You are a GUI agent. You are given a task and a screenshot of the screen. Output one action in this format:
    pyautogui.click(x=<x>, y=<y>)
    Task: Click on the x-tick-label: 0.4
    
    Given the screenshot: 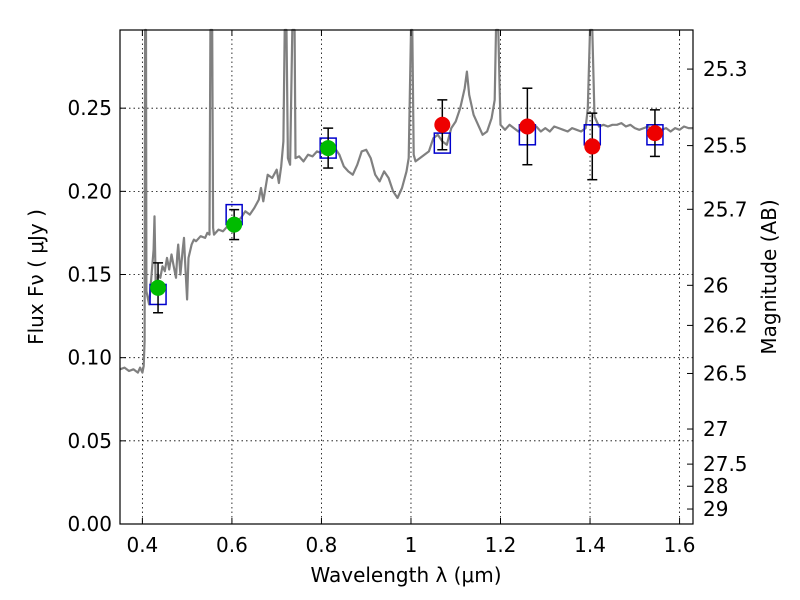 What is the action you would take?
    pyautogui.click(x=142, y=545)
    